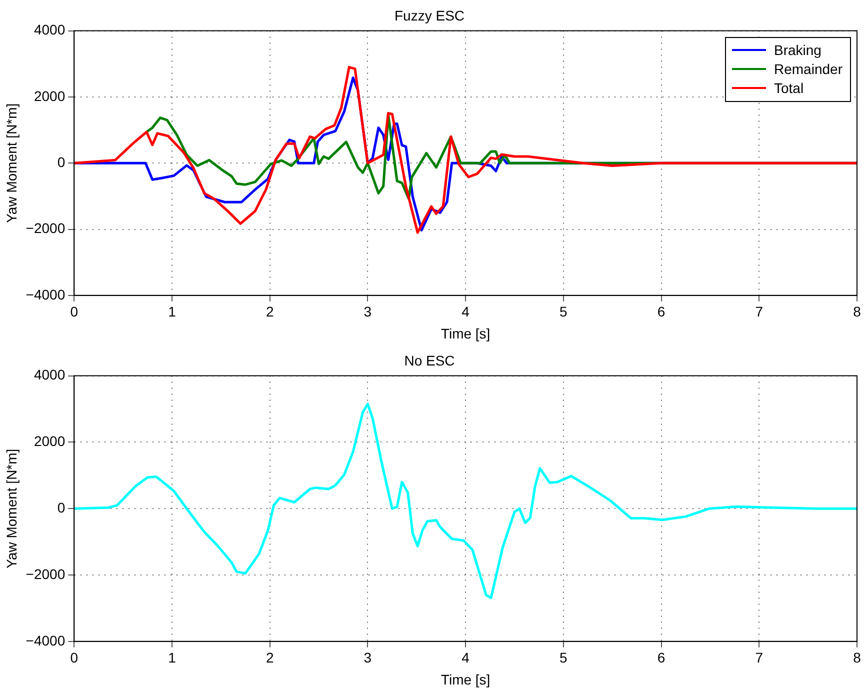  I want to click on legend-label: Braking, so click(798, 50).